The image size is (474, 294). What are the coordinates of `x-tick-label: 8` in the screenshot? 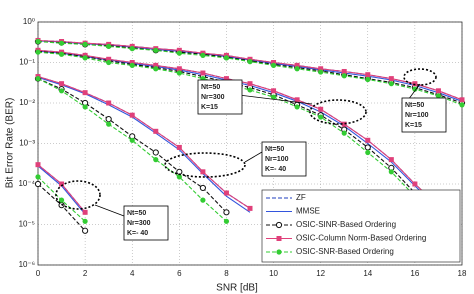 It's located at (226, 273).